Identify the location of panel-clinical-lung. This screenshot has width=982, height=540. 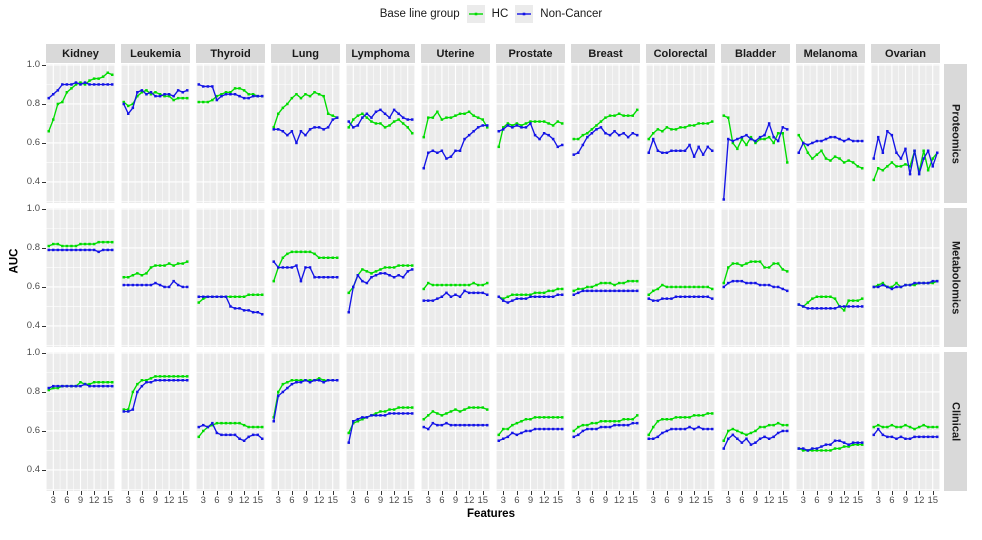
(305, 421).